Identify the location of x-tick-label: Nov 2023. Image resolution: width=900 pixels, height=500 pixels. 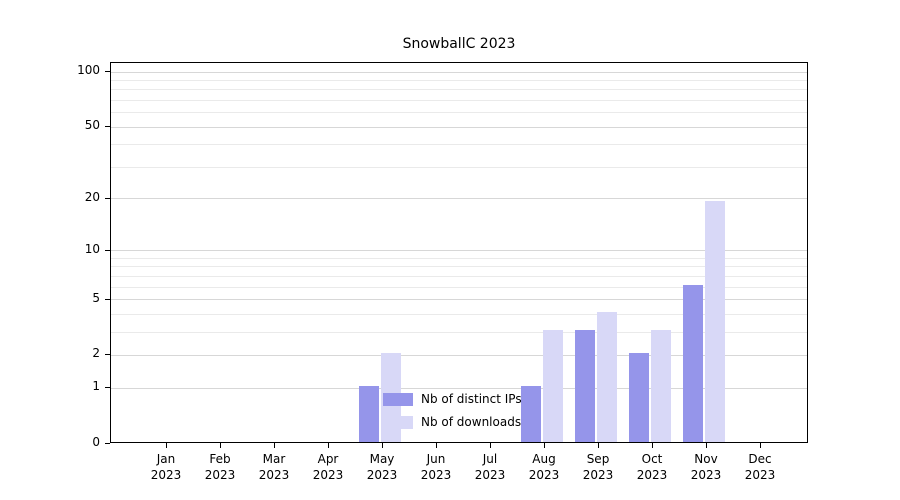
(706, 467).